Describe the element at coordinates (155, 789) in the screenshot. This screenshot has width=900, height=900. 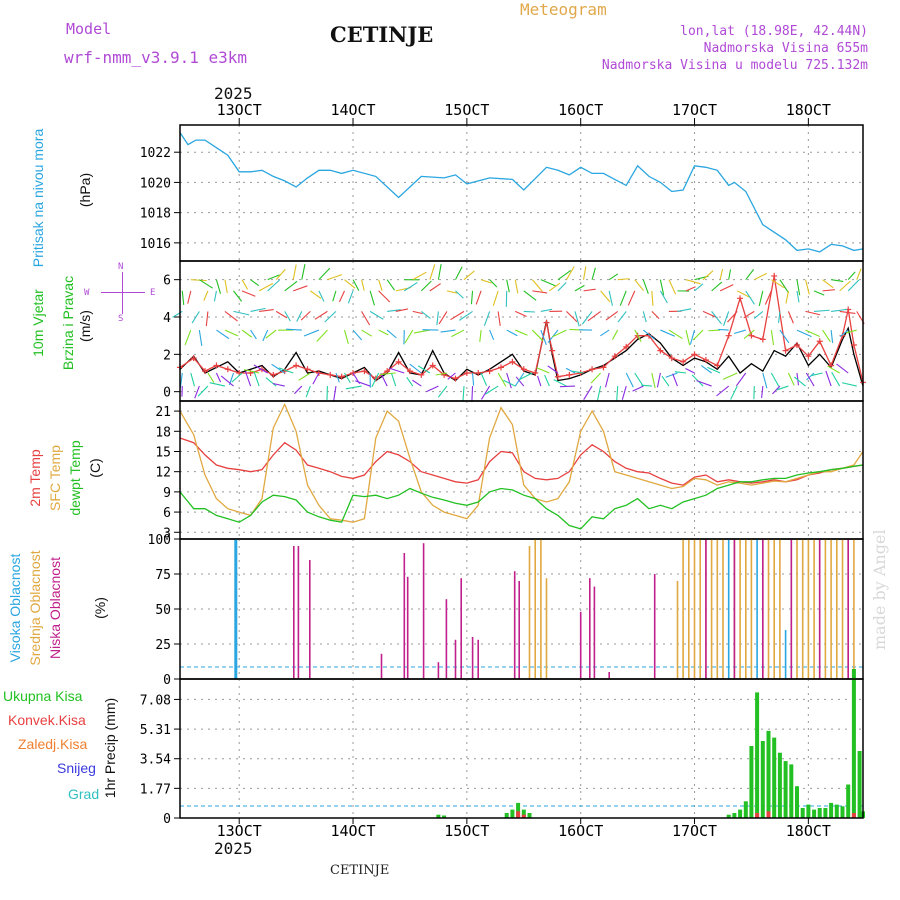
I see `precip-ytick-label: 1.77` at that location.